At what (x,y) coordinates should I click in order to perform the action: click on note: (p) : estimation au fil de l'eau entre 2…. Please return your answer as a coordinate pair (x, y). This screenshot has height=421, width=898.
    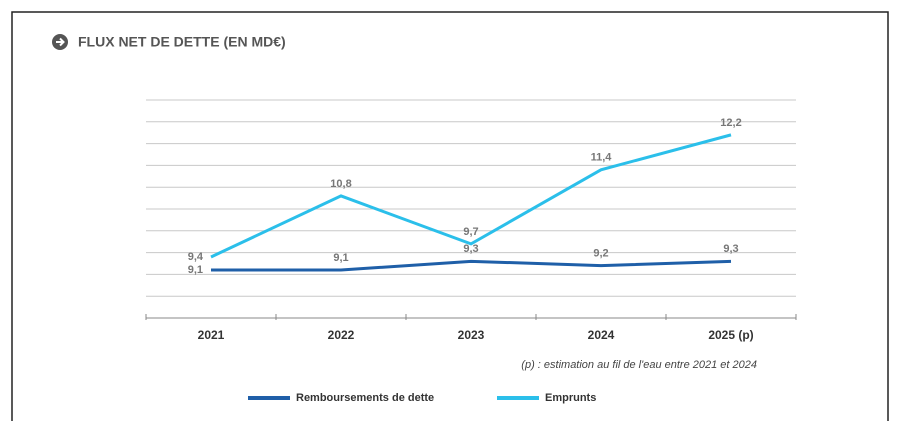
    Looking at the image, I should click on (639, 365).